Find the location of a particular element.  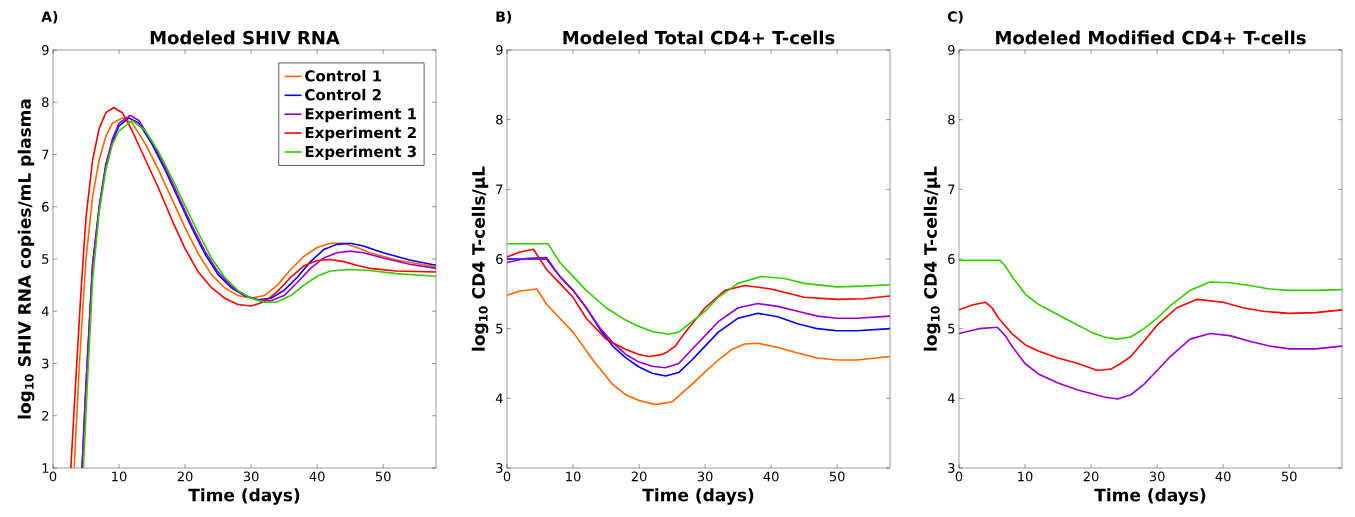

y-tick-label: 2 is located at coordinates (45, 415).